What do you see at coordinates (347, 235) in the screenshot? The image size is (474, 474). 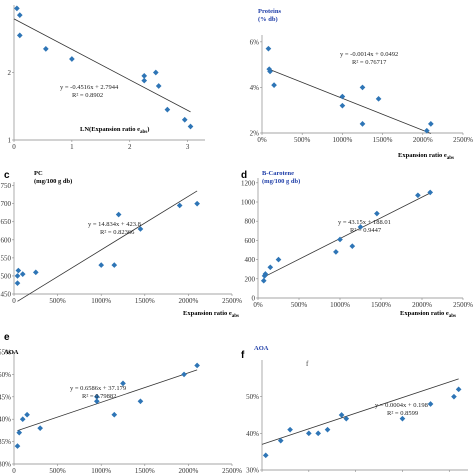 I see `trendline-d` at bounding box center [347, 235].